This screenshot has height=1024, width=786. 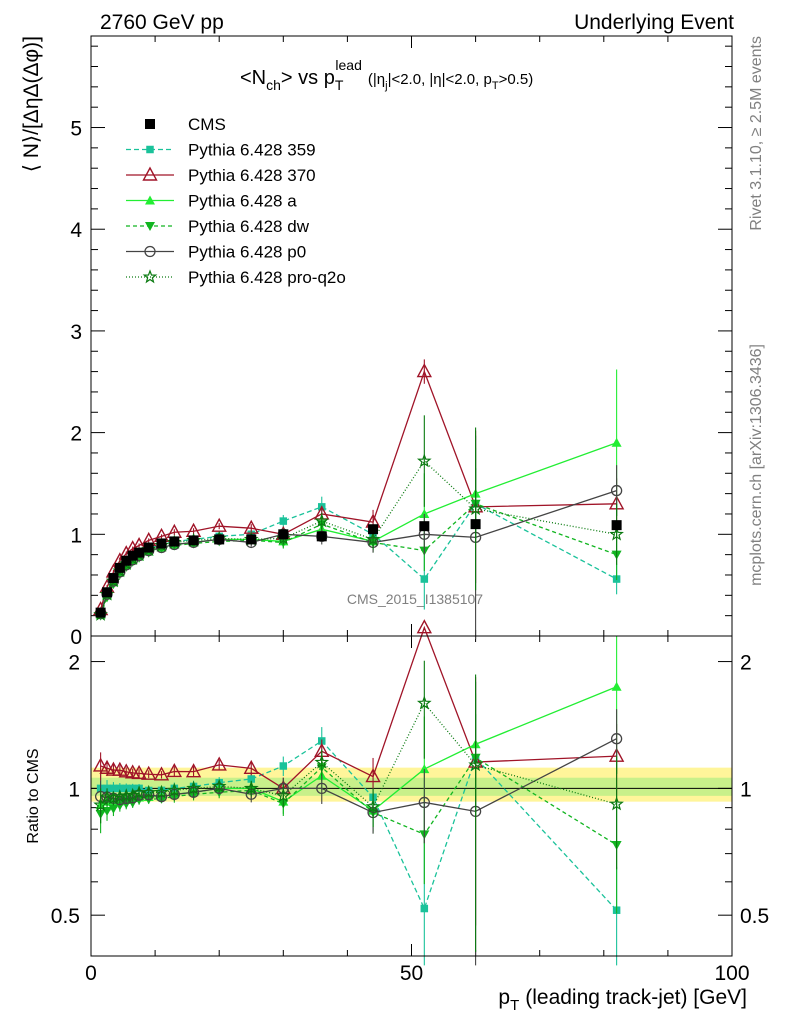 What do you see at coordinates (385, 86) in the screenshot?
I see `title-cuts-j: j` at bounding box center [385, 86].